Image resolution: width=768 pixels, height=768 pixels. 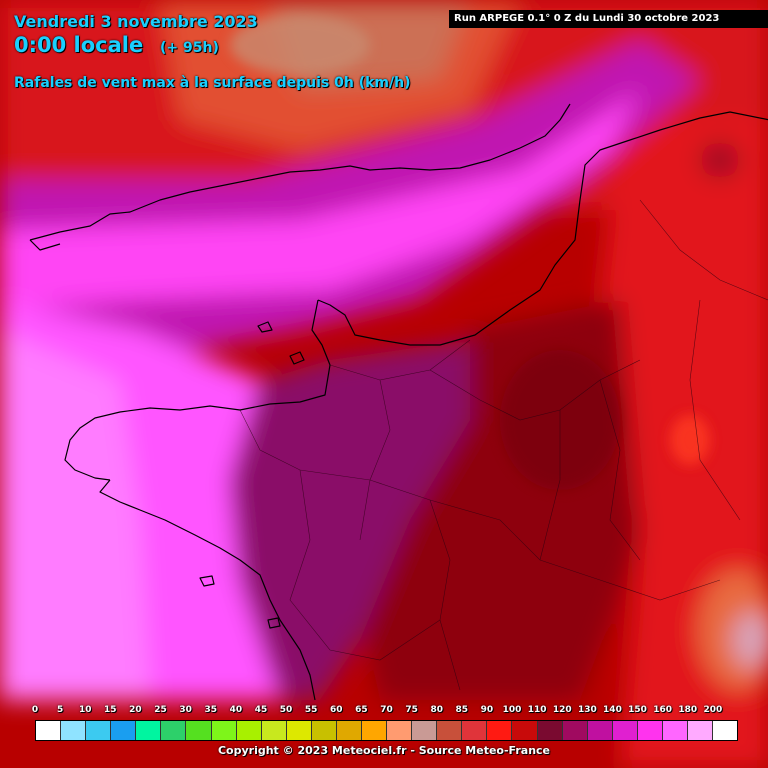 What do you see at coordinates (211, 710) in the screenshot?
I see `legend-tick-label: 35` at bounding box center [211, 710].